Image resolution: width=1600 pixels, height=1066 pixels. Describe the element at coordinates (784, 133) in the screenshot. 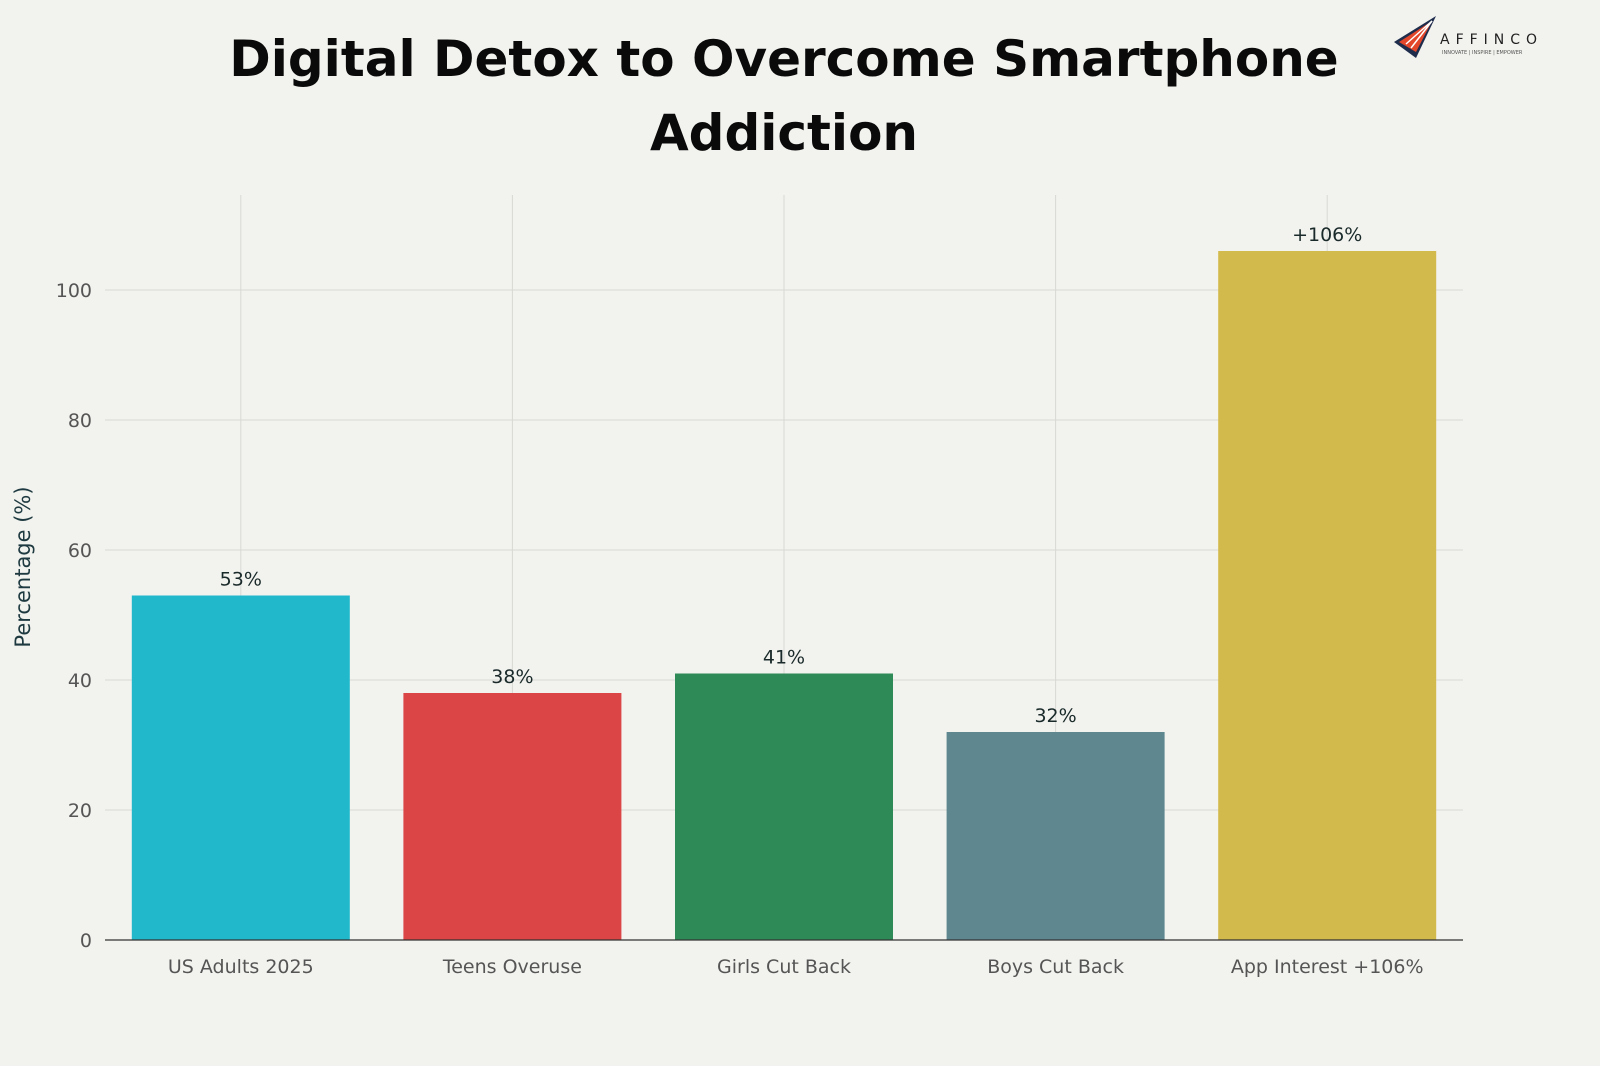

I see `chart-title-line-2: Addiction` at that location.